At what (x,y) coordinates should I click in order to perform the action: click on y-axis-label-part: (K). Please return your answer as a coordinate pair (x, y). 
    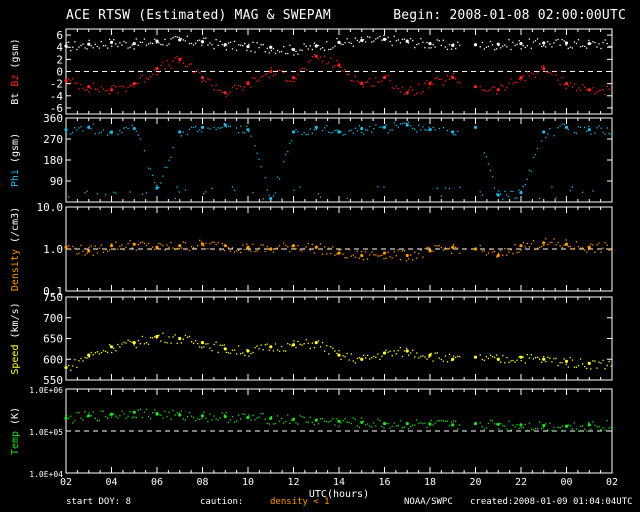
    Looking at the image, I should click on (15, 419).